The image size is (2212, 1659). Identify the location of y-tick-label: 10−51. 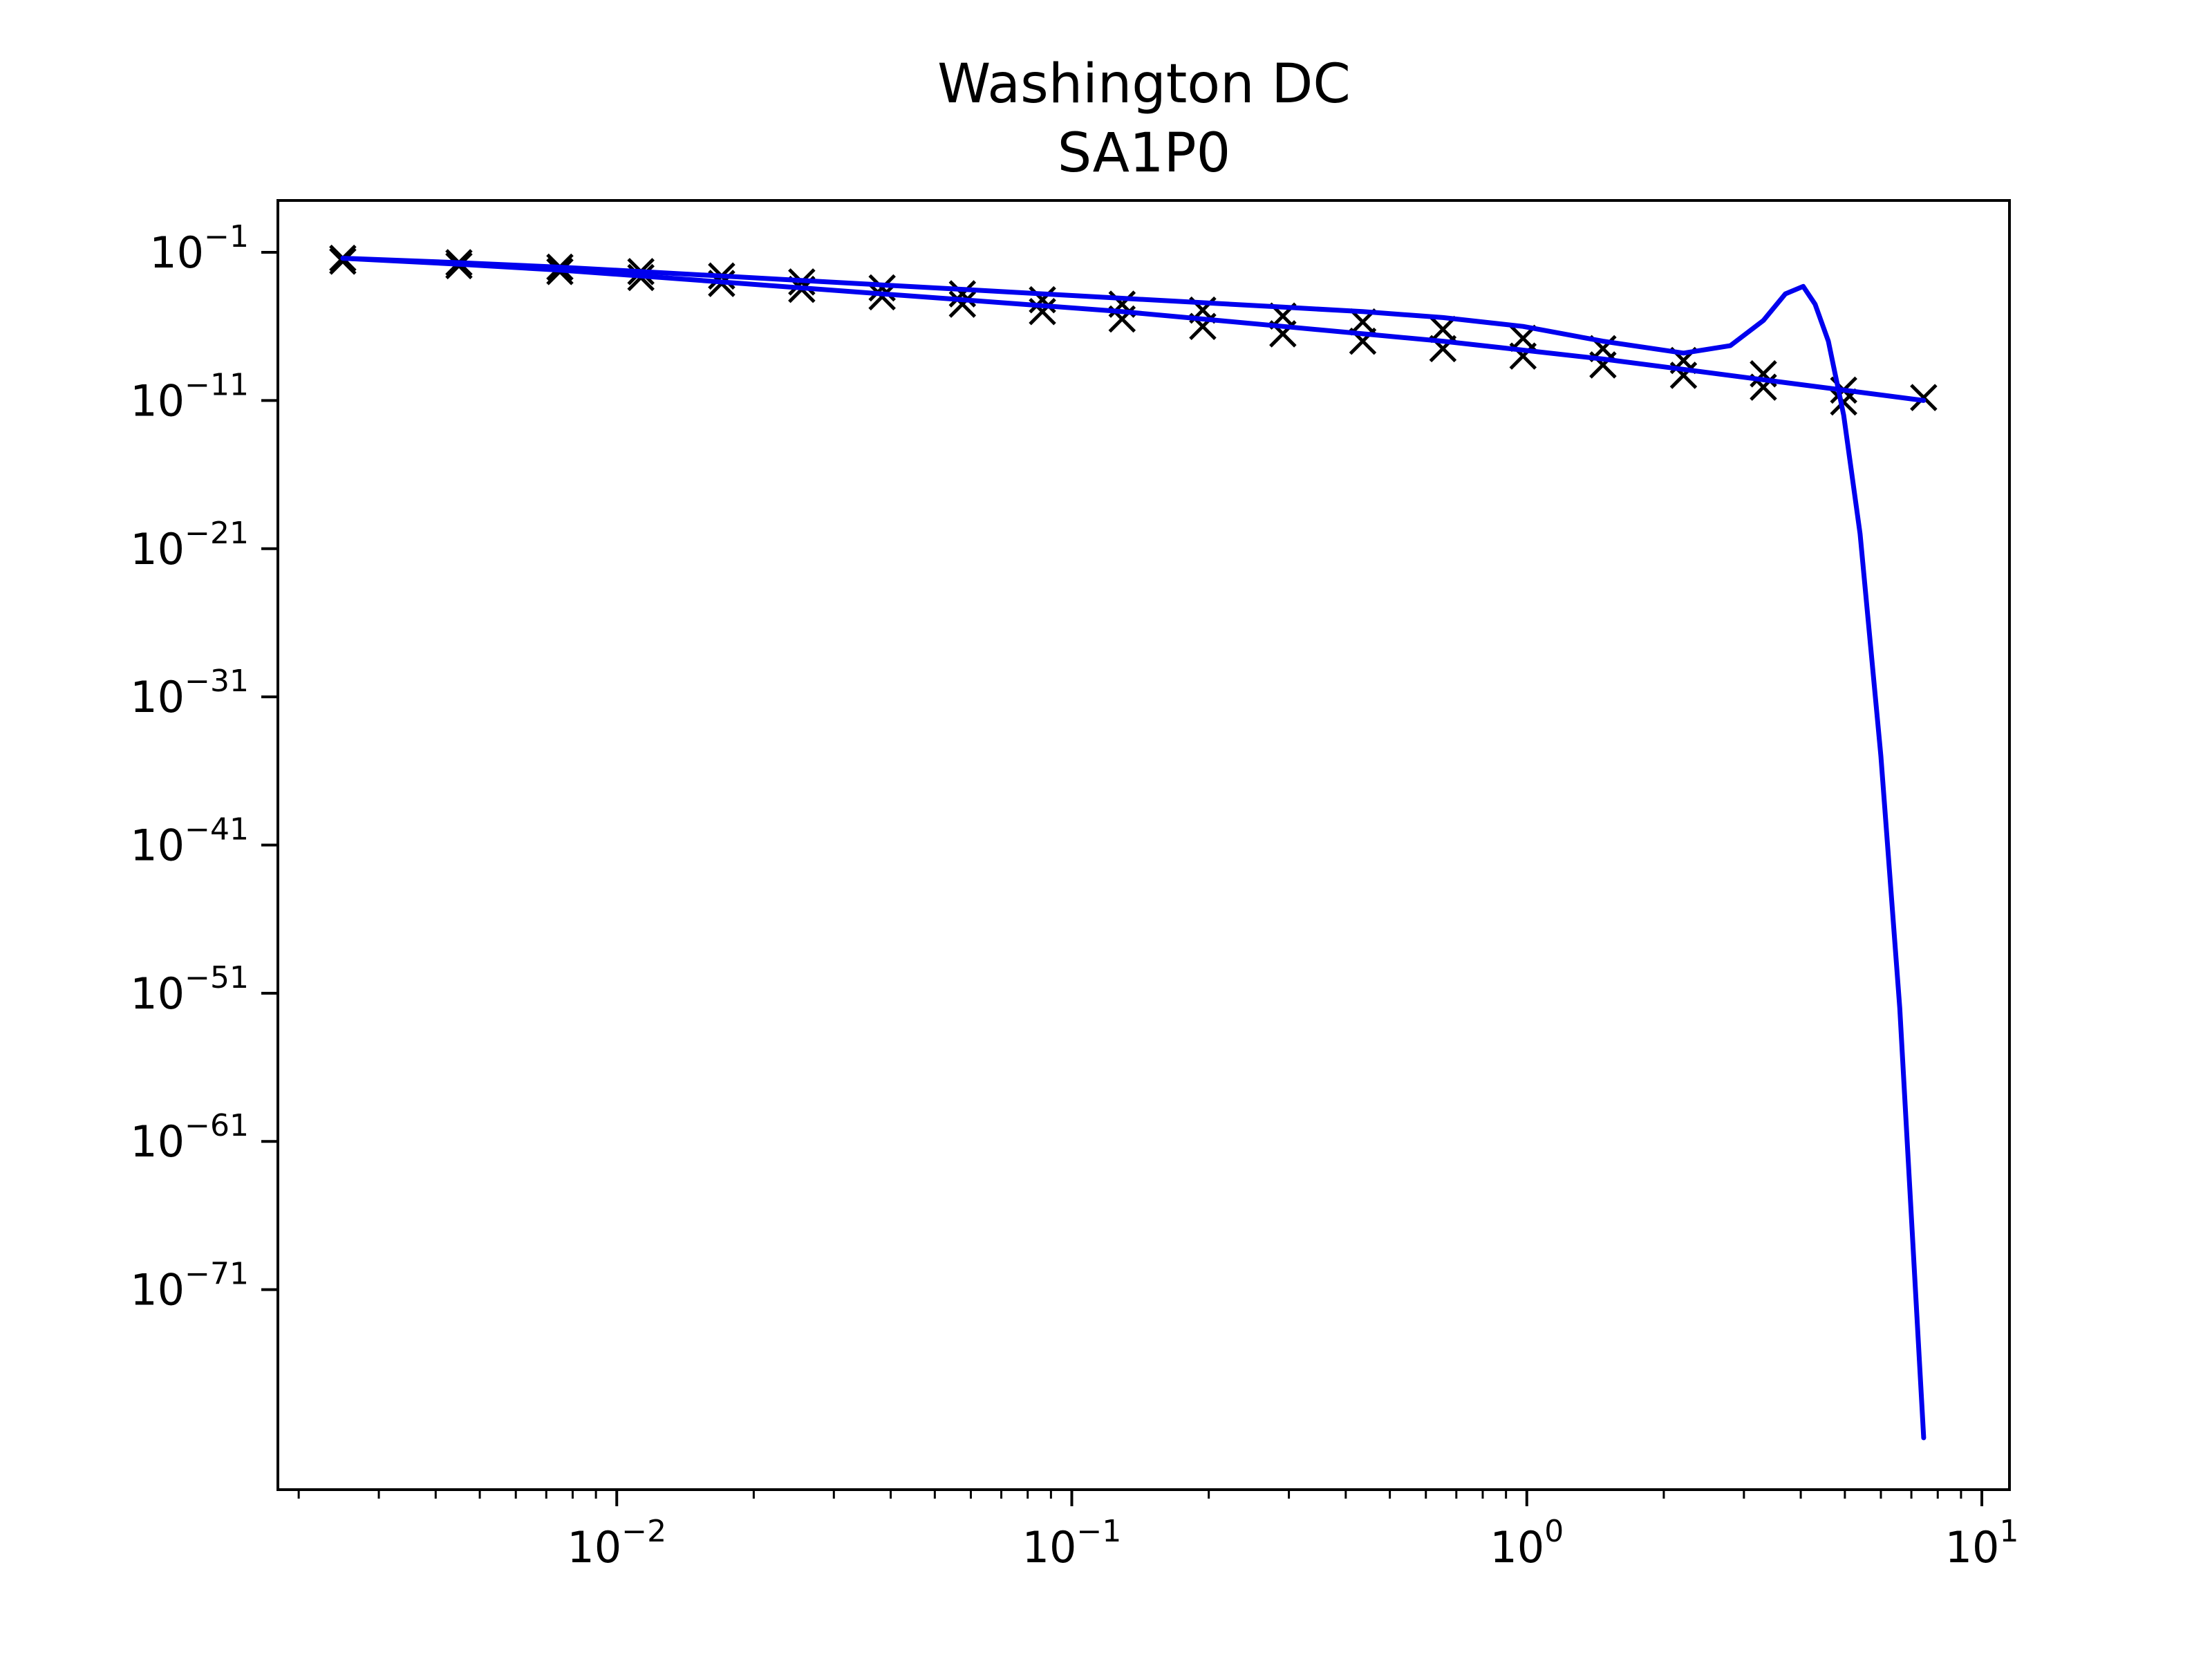
(190, 990).